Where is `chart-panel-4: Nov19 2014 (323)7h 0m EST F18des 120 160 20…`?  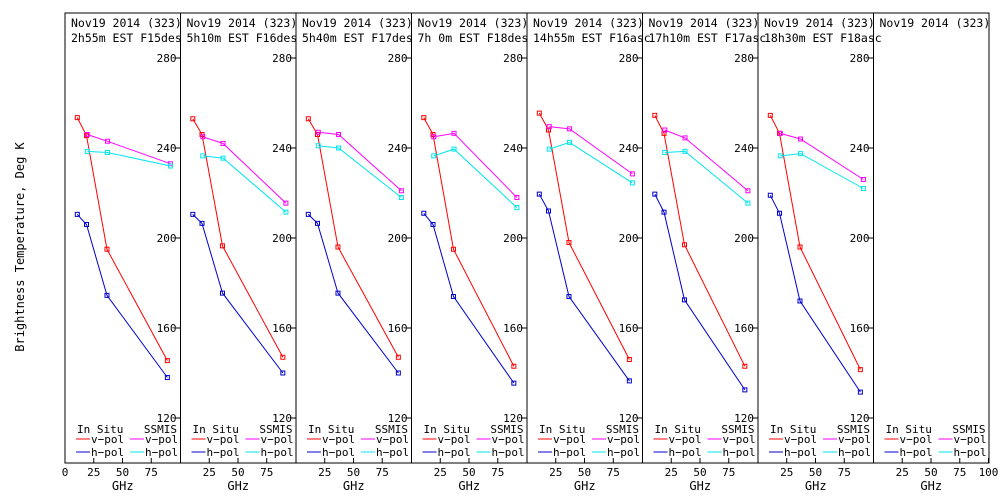
chart-panel-4: Nov19 2014 (323)7h 0m EST F18des 120 160 20… is located at coordinates (470, 252).